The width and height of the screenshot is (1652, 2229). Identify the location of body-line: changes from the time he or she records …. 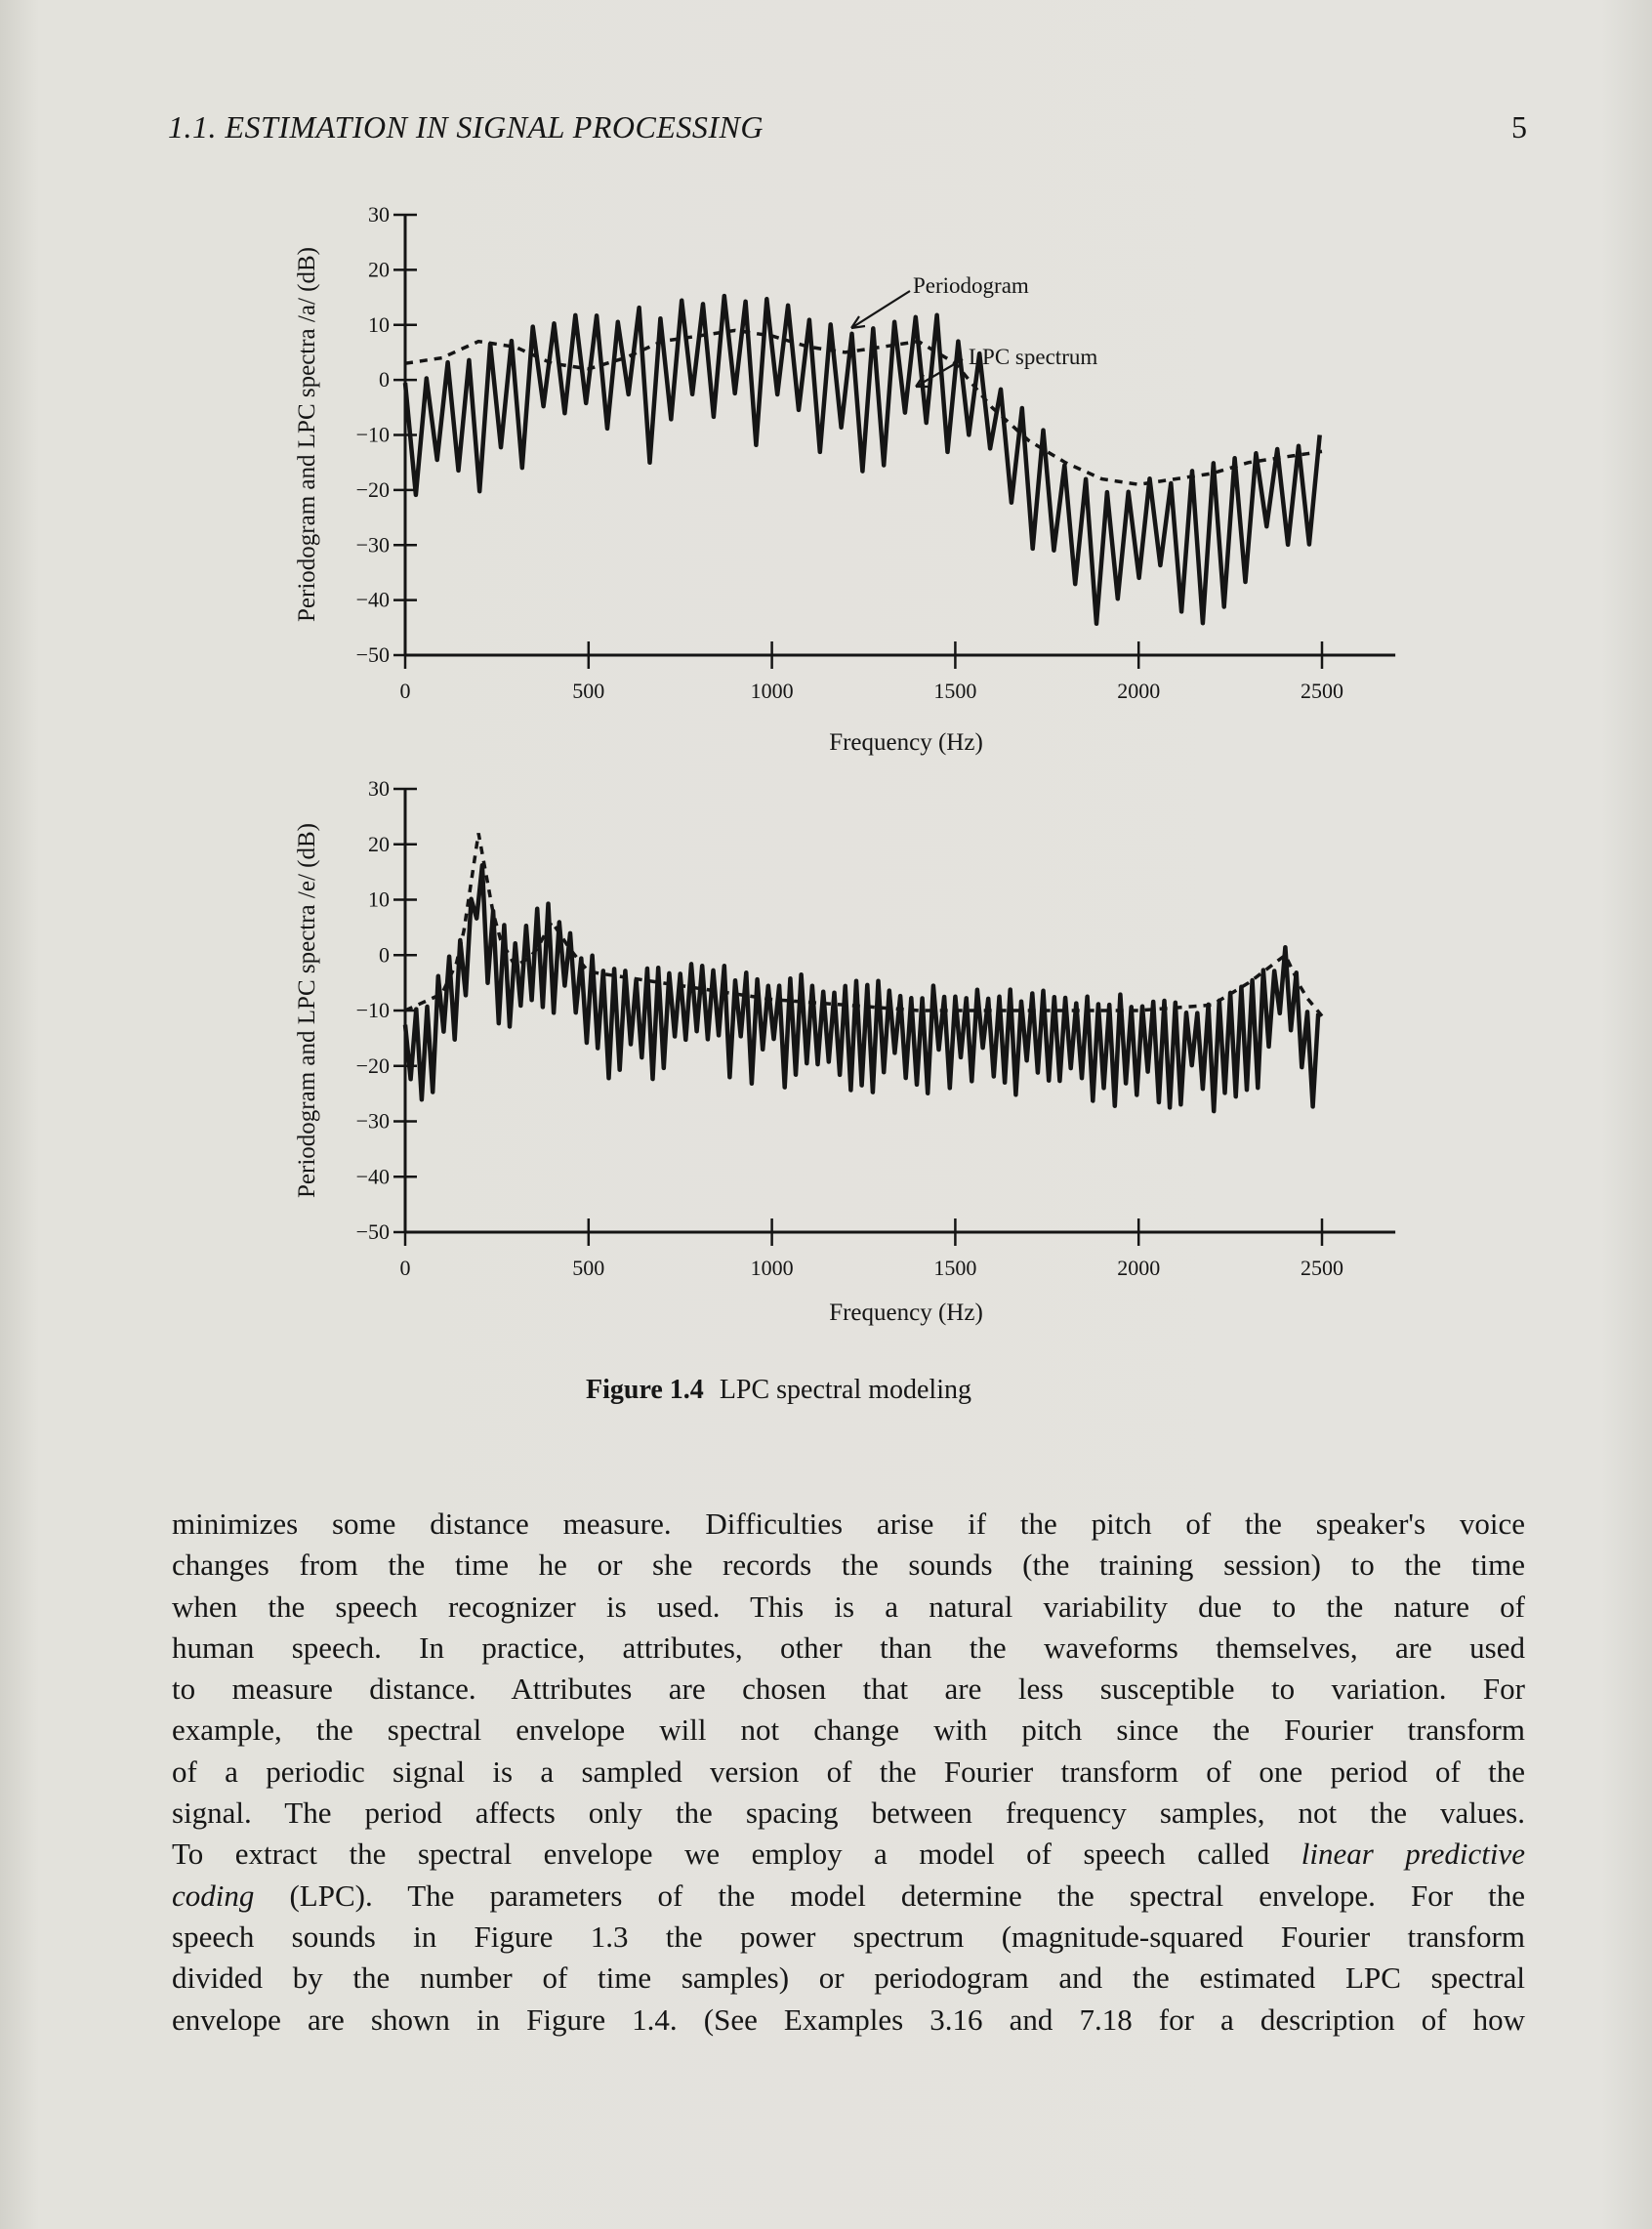
(848, 1565).